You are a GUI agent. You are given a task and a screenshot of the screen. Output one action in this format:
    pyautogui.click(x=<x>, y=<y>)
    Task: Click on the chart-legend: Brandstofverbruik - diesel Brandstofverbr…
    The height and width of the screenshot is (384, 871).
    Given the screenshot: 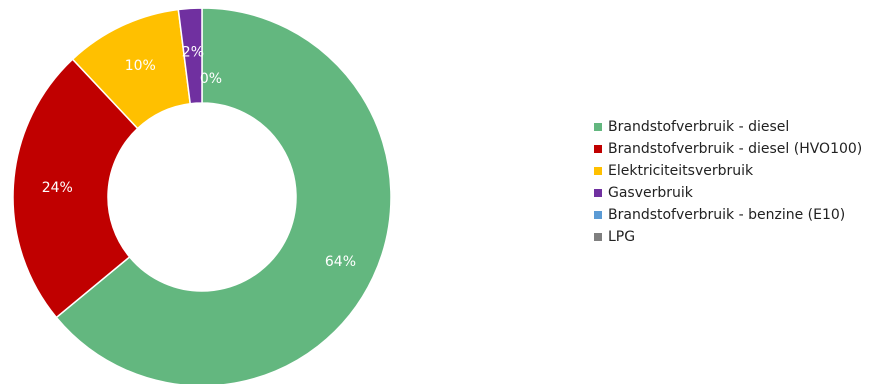 What is the action you would take?
    pyautogui.click(x=728, y=182)
    